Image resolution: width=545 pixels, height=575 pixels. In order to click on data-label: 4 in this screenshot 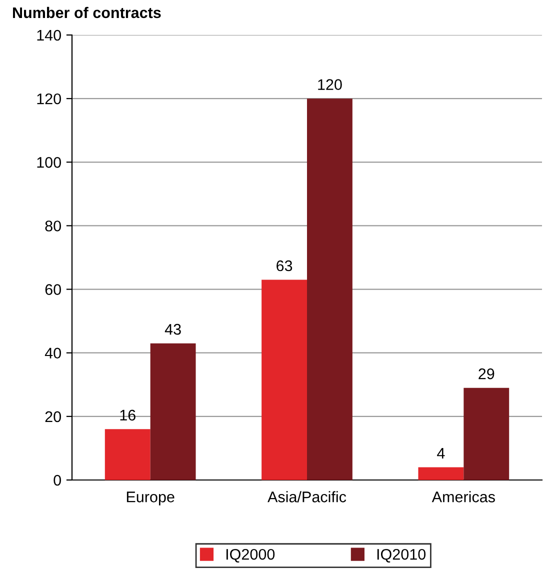, I will do `click(441, 453)`.